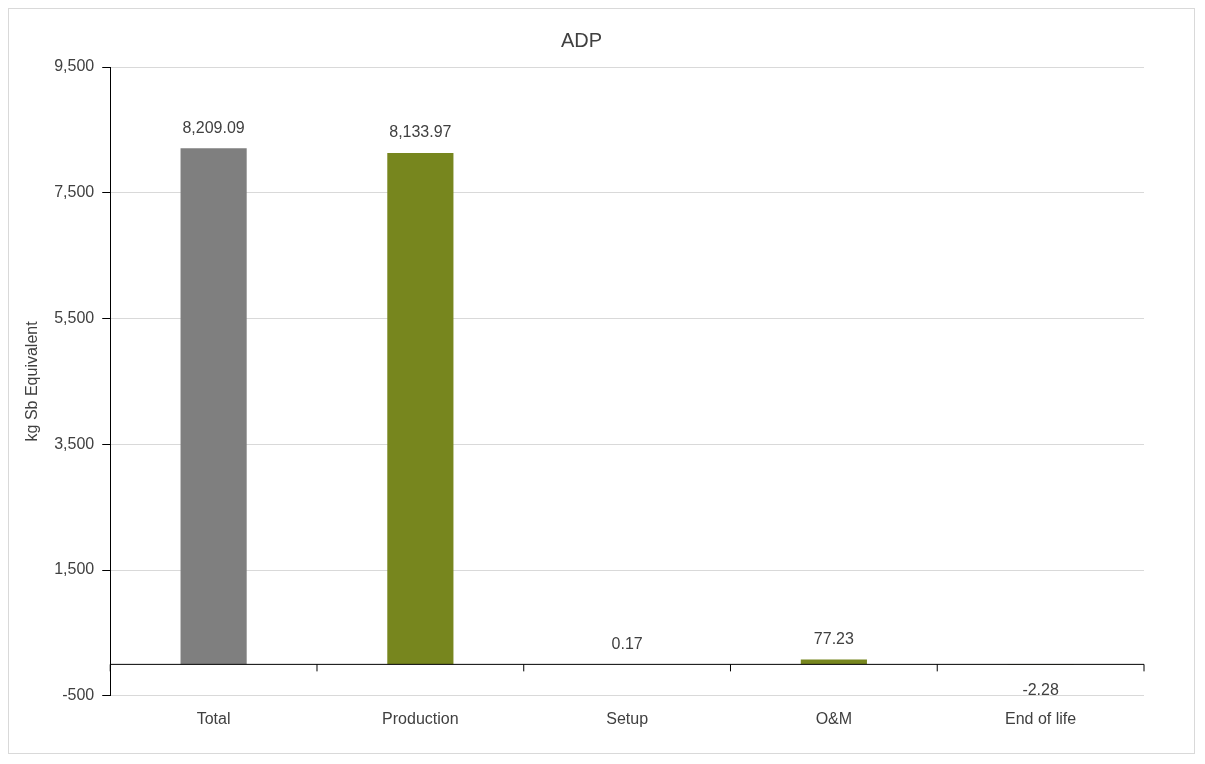  Describe the element at coordinates (74, 192) in the screenshot. I see `y-tick-label: 7,500` at that location.